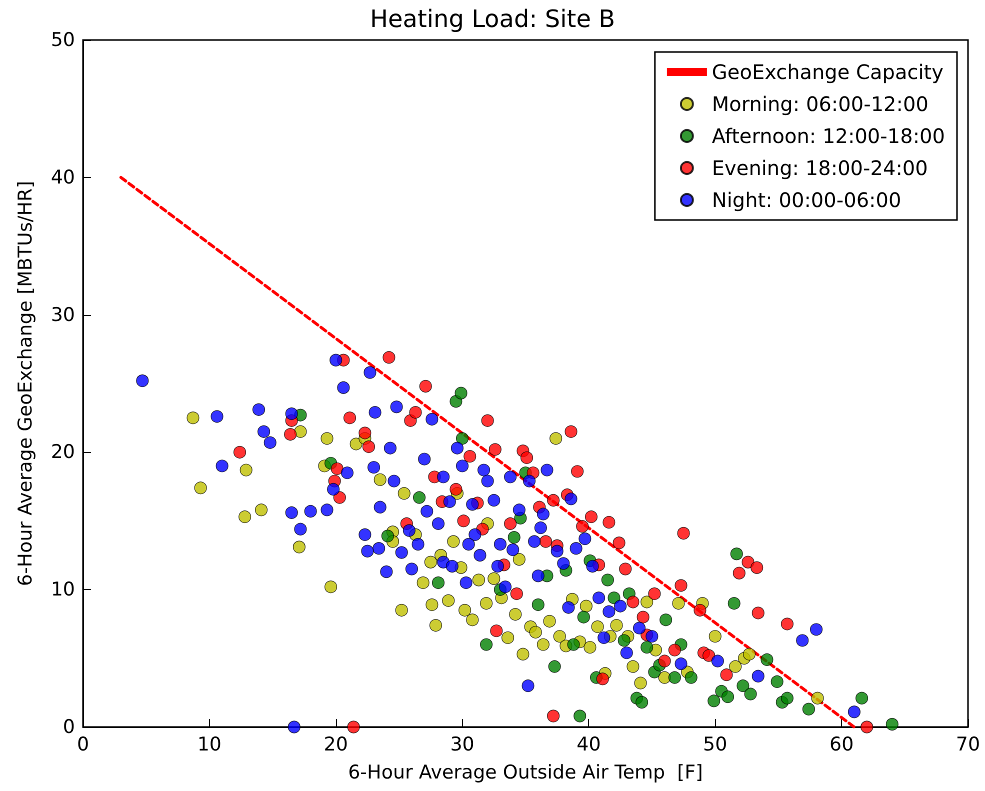 The image size is (985, 791). What do you see at coordinates (62, 589) in the screenshot?
I see `y-tick-label: 10` at bounding box center [62, 589].